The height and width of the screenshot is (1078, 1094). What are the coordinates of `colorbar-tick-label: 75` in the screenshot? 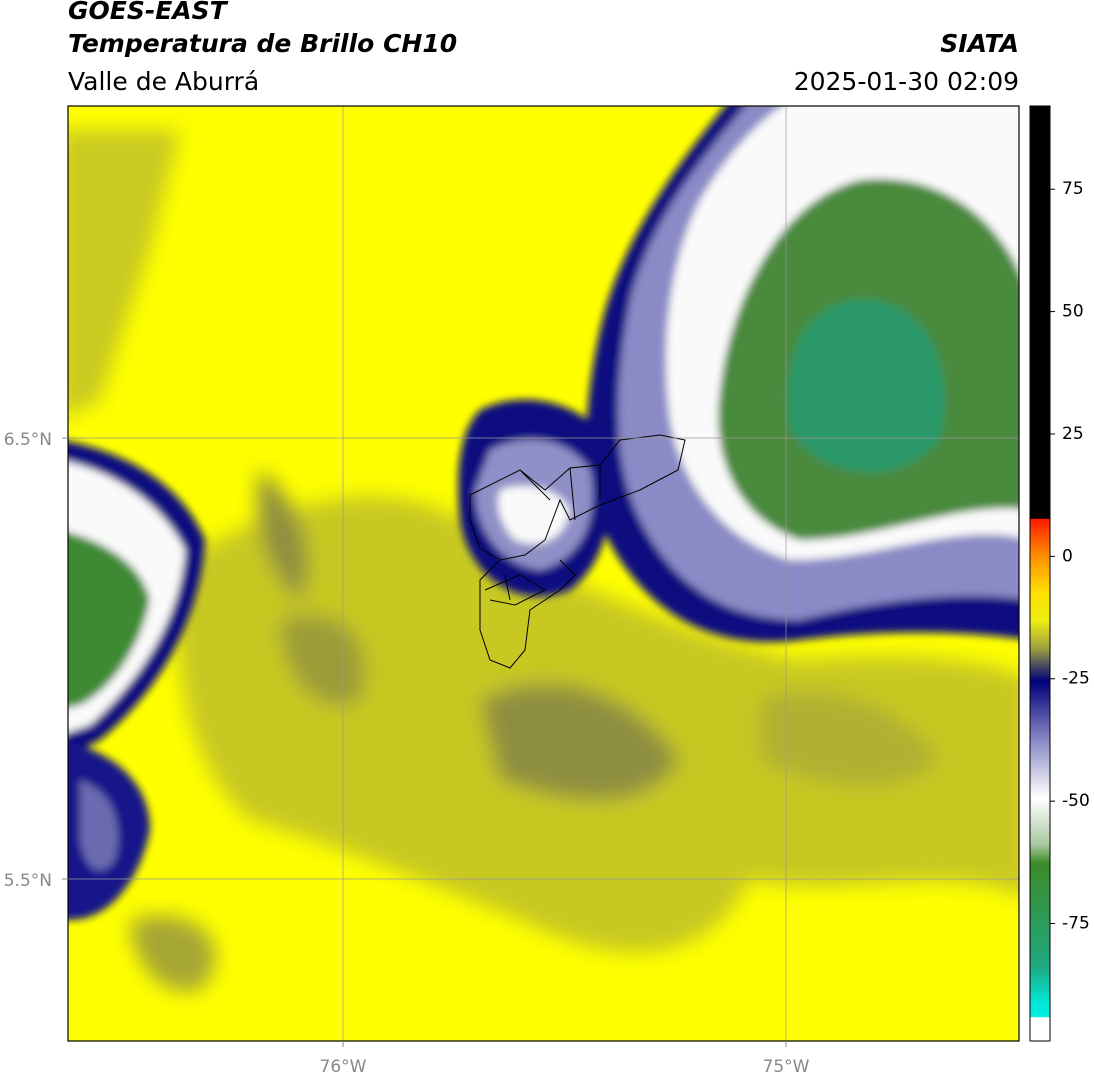 It's located at (1073, 189).